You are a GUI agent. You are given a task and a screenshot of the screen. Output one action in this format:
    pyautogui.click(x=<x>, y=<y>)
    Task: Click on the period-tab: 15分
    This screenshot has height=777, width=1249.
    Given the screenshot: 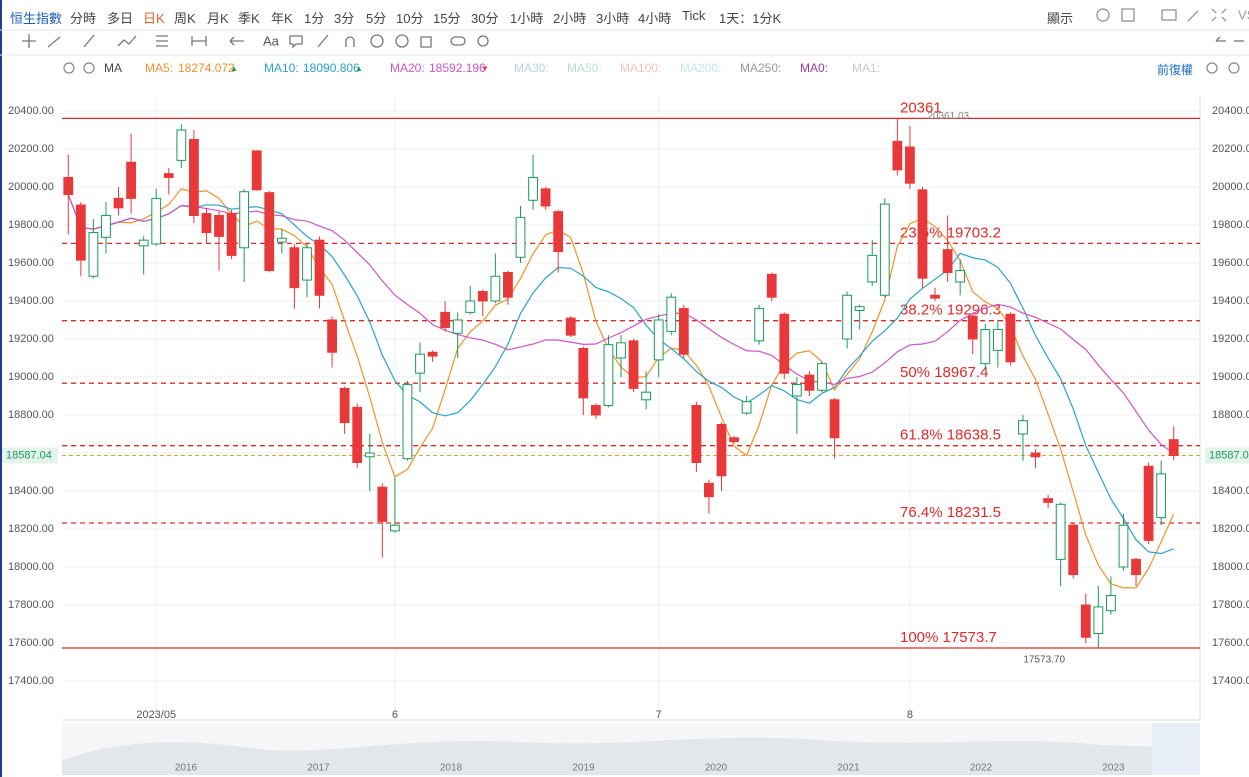 What is the action you would take?
    pyautogui.click(x=447, y=18)
    